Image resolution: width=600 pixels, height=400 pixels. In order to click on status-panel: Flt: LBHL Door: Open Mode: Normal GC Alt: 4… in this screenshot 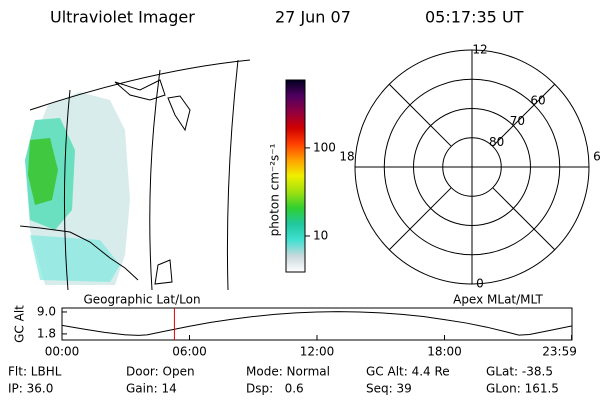, I will do `click(283, 380)`.